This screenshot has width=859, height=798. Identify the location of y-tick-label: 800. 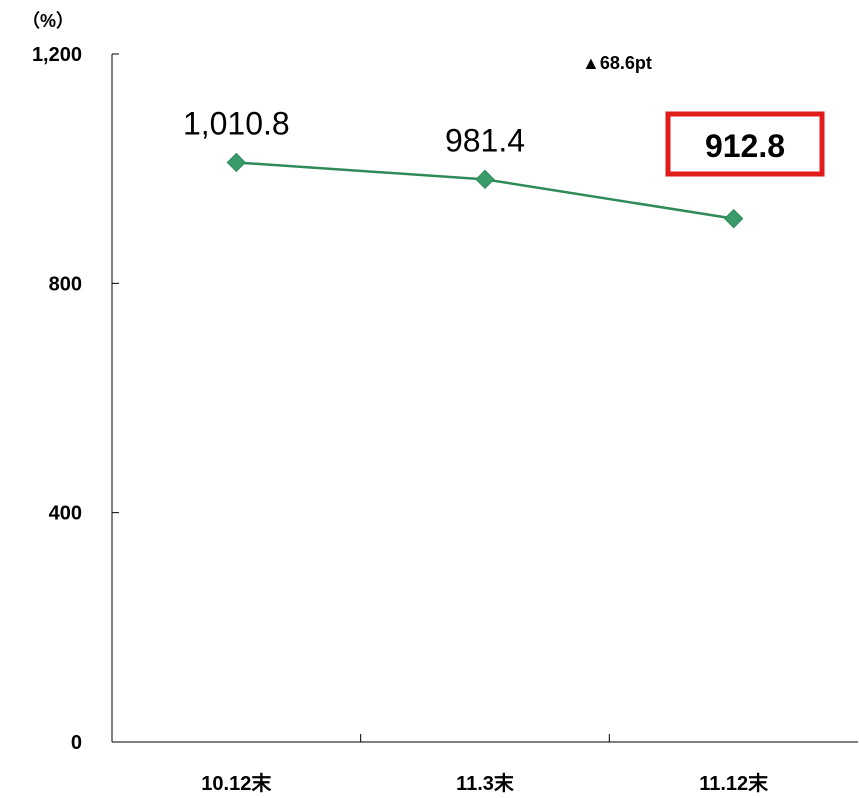
(65, 284).